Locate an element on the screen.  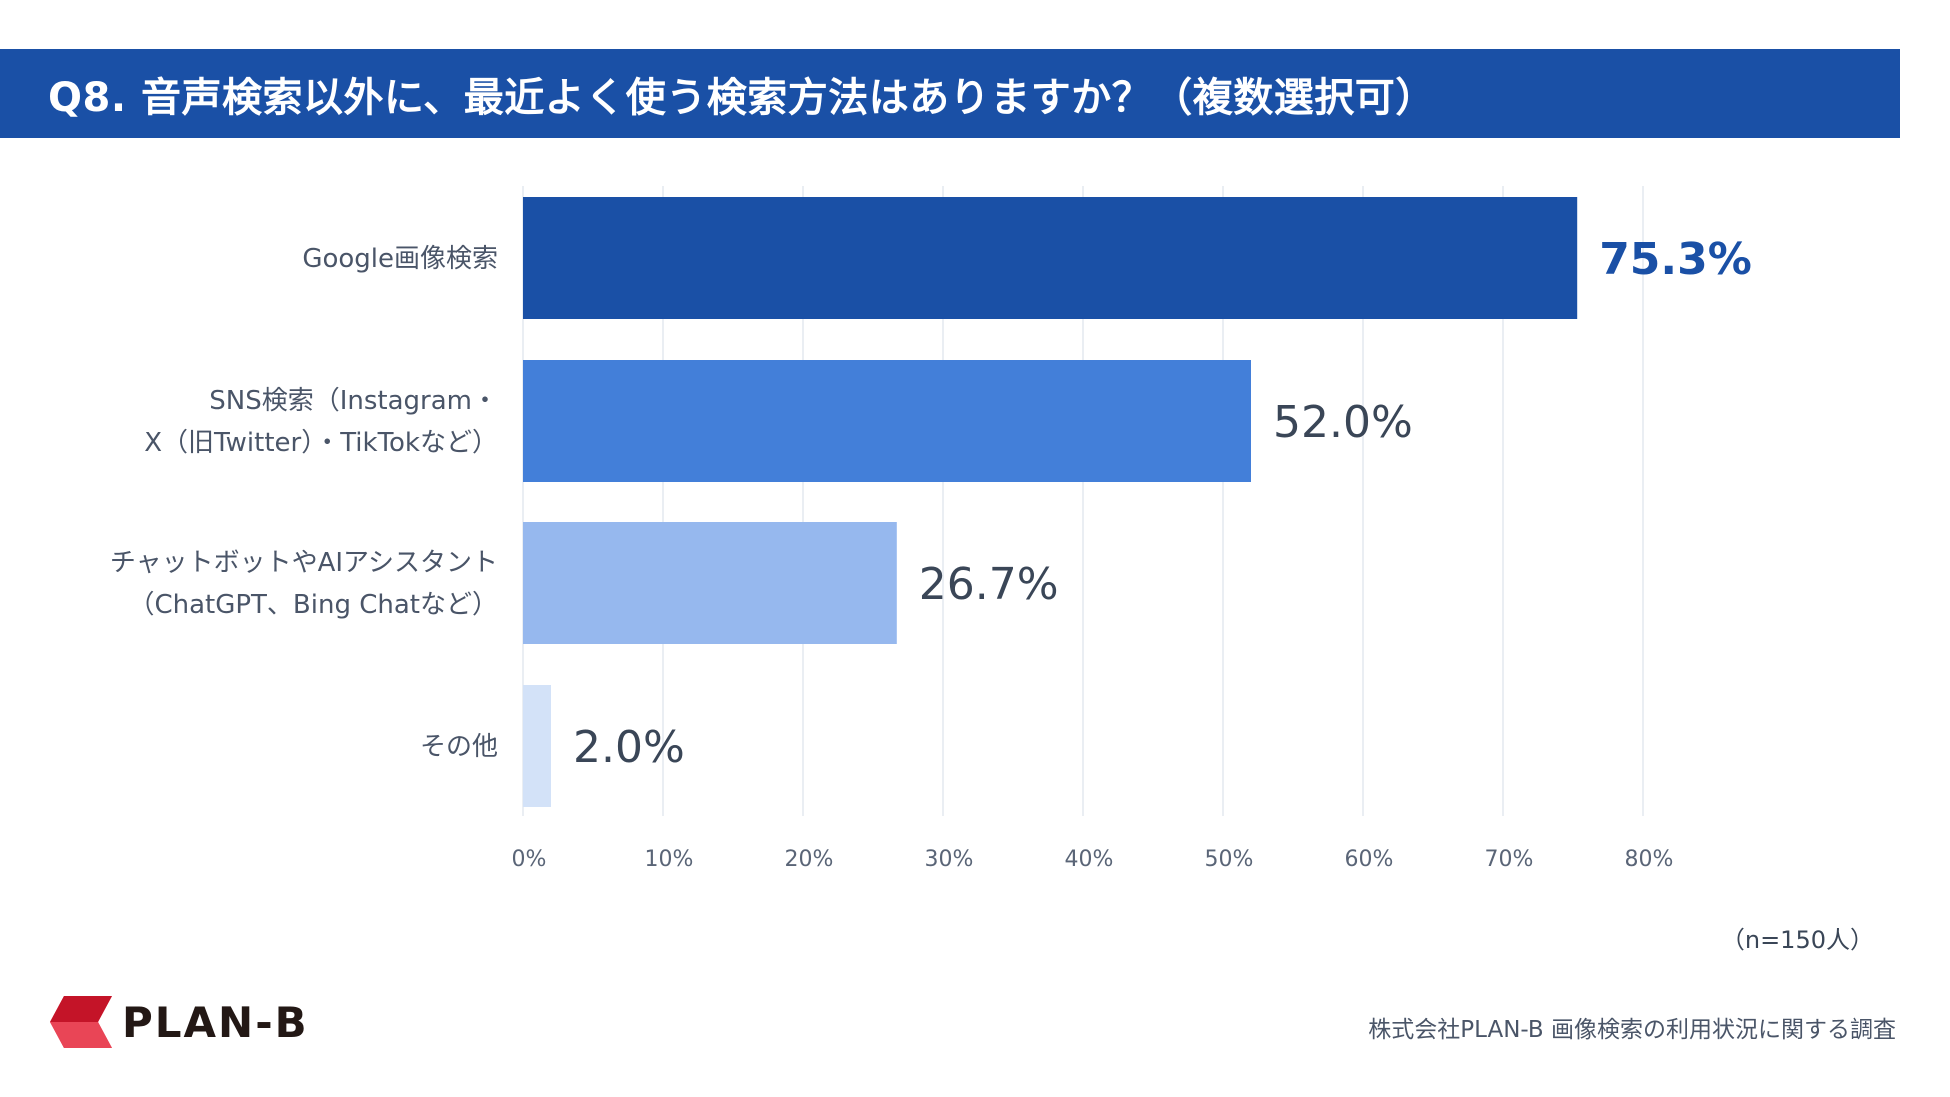
x-tick-label: 10% is located at coordinates (669, 859).